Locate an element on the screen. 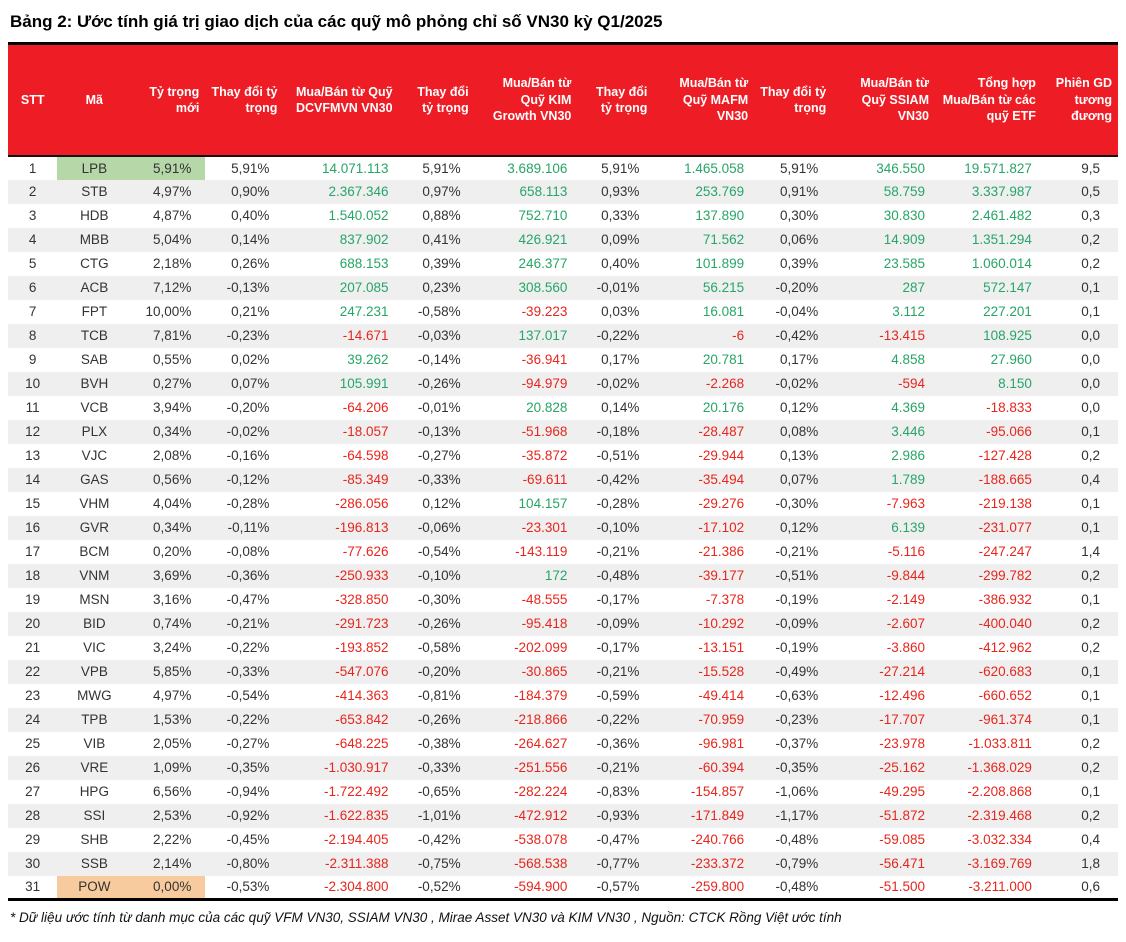  cell-stt: 15 is located at coordinates (33, 503).